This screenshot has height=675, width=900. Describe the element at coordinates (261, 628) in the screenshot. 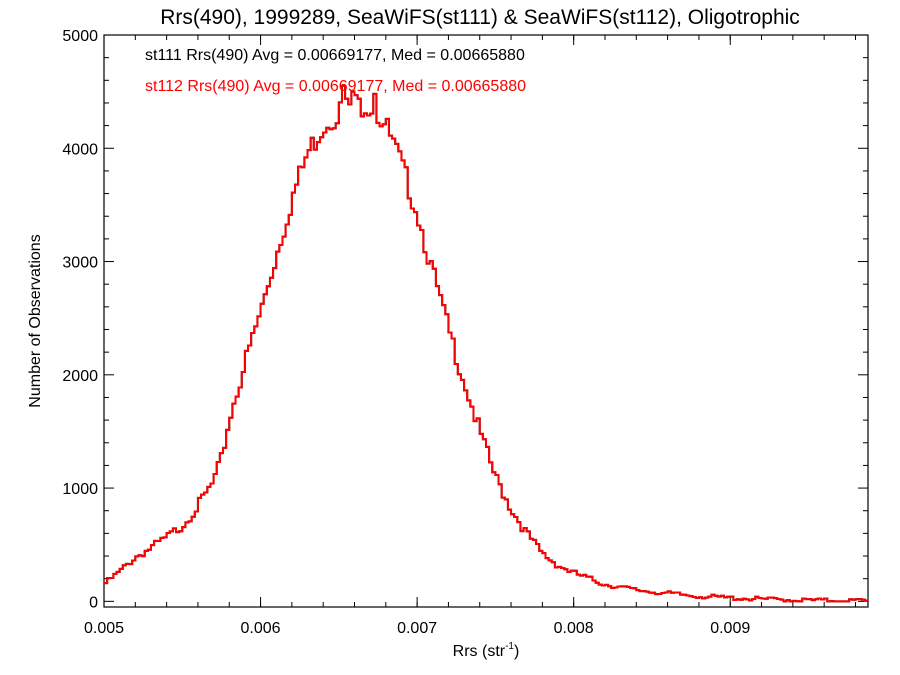

I see `x-tick-label: 0.006` at that location.